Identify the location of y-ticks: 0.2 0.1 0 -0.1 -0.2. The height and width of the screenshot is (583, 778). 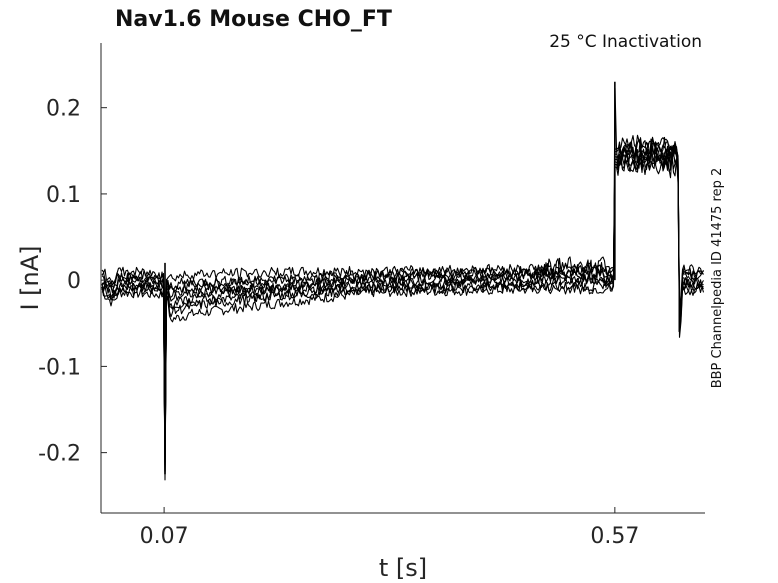
(72, 282).